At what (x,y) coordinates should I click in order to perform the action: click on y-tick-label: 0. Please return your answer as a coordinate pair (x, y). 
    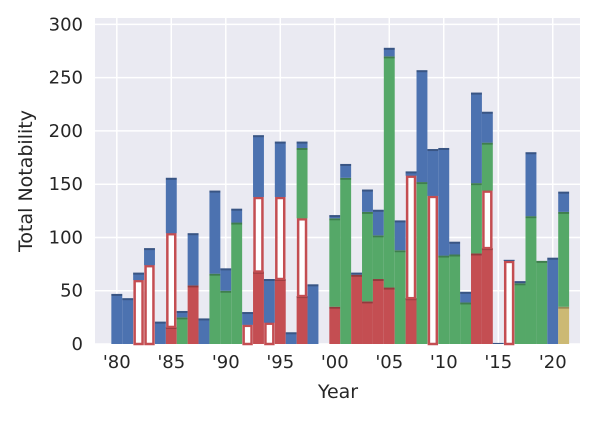
    Looking at the image, I should click on (77, 344).